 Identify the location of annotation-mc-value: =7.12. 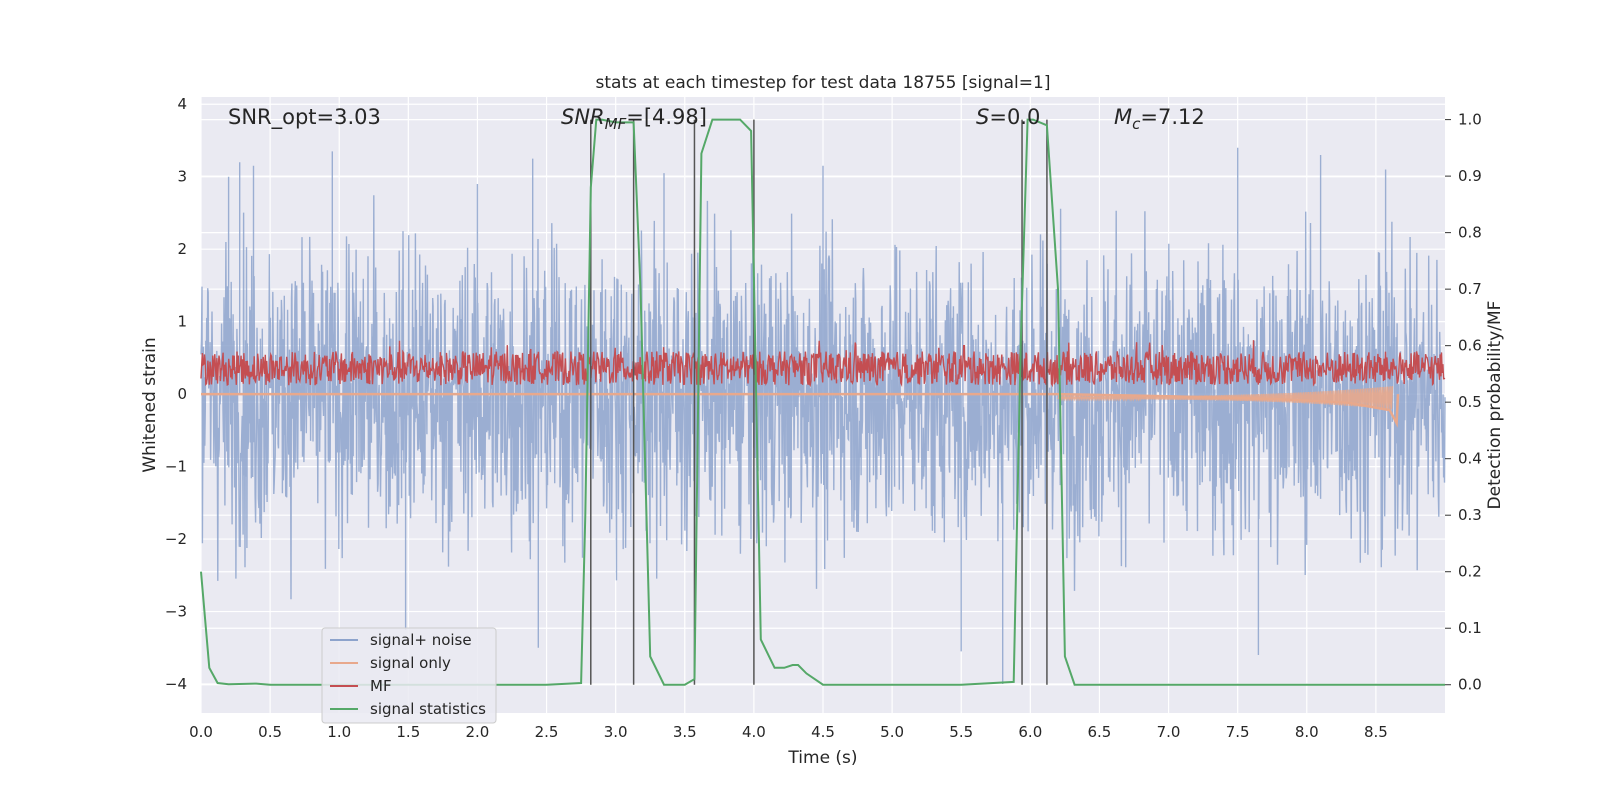
(1172, 117).